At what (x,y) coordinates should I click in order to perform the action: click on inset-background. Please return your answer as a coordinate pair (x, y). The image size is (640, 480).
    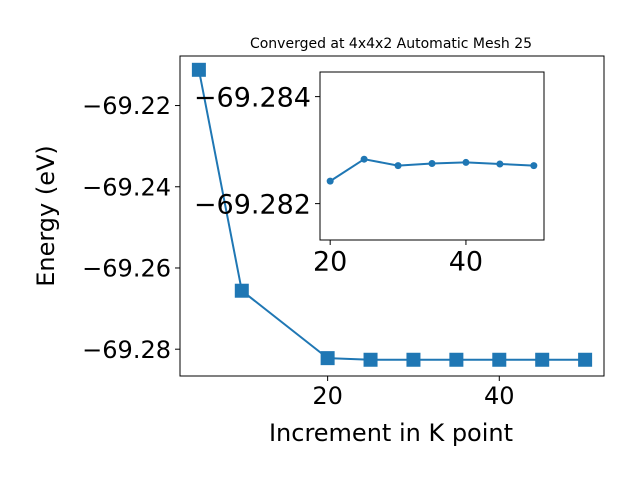
    Looking at the image, I should click on (432, 156).